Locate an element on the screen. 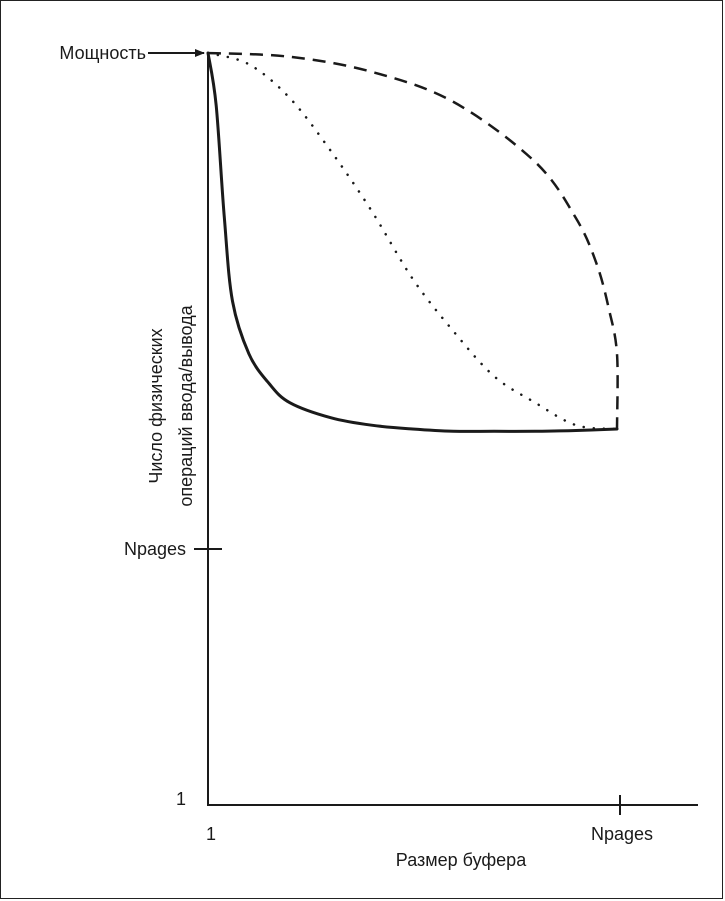  y-axis-label-line-2: операций ввода/вывода is located at coordinates (186, 405).